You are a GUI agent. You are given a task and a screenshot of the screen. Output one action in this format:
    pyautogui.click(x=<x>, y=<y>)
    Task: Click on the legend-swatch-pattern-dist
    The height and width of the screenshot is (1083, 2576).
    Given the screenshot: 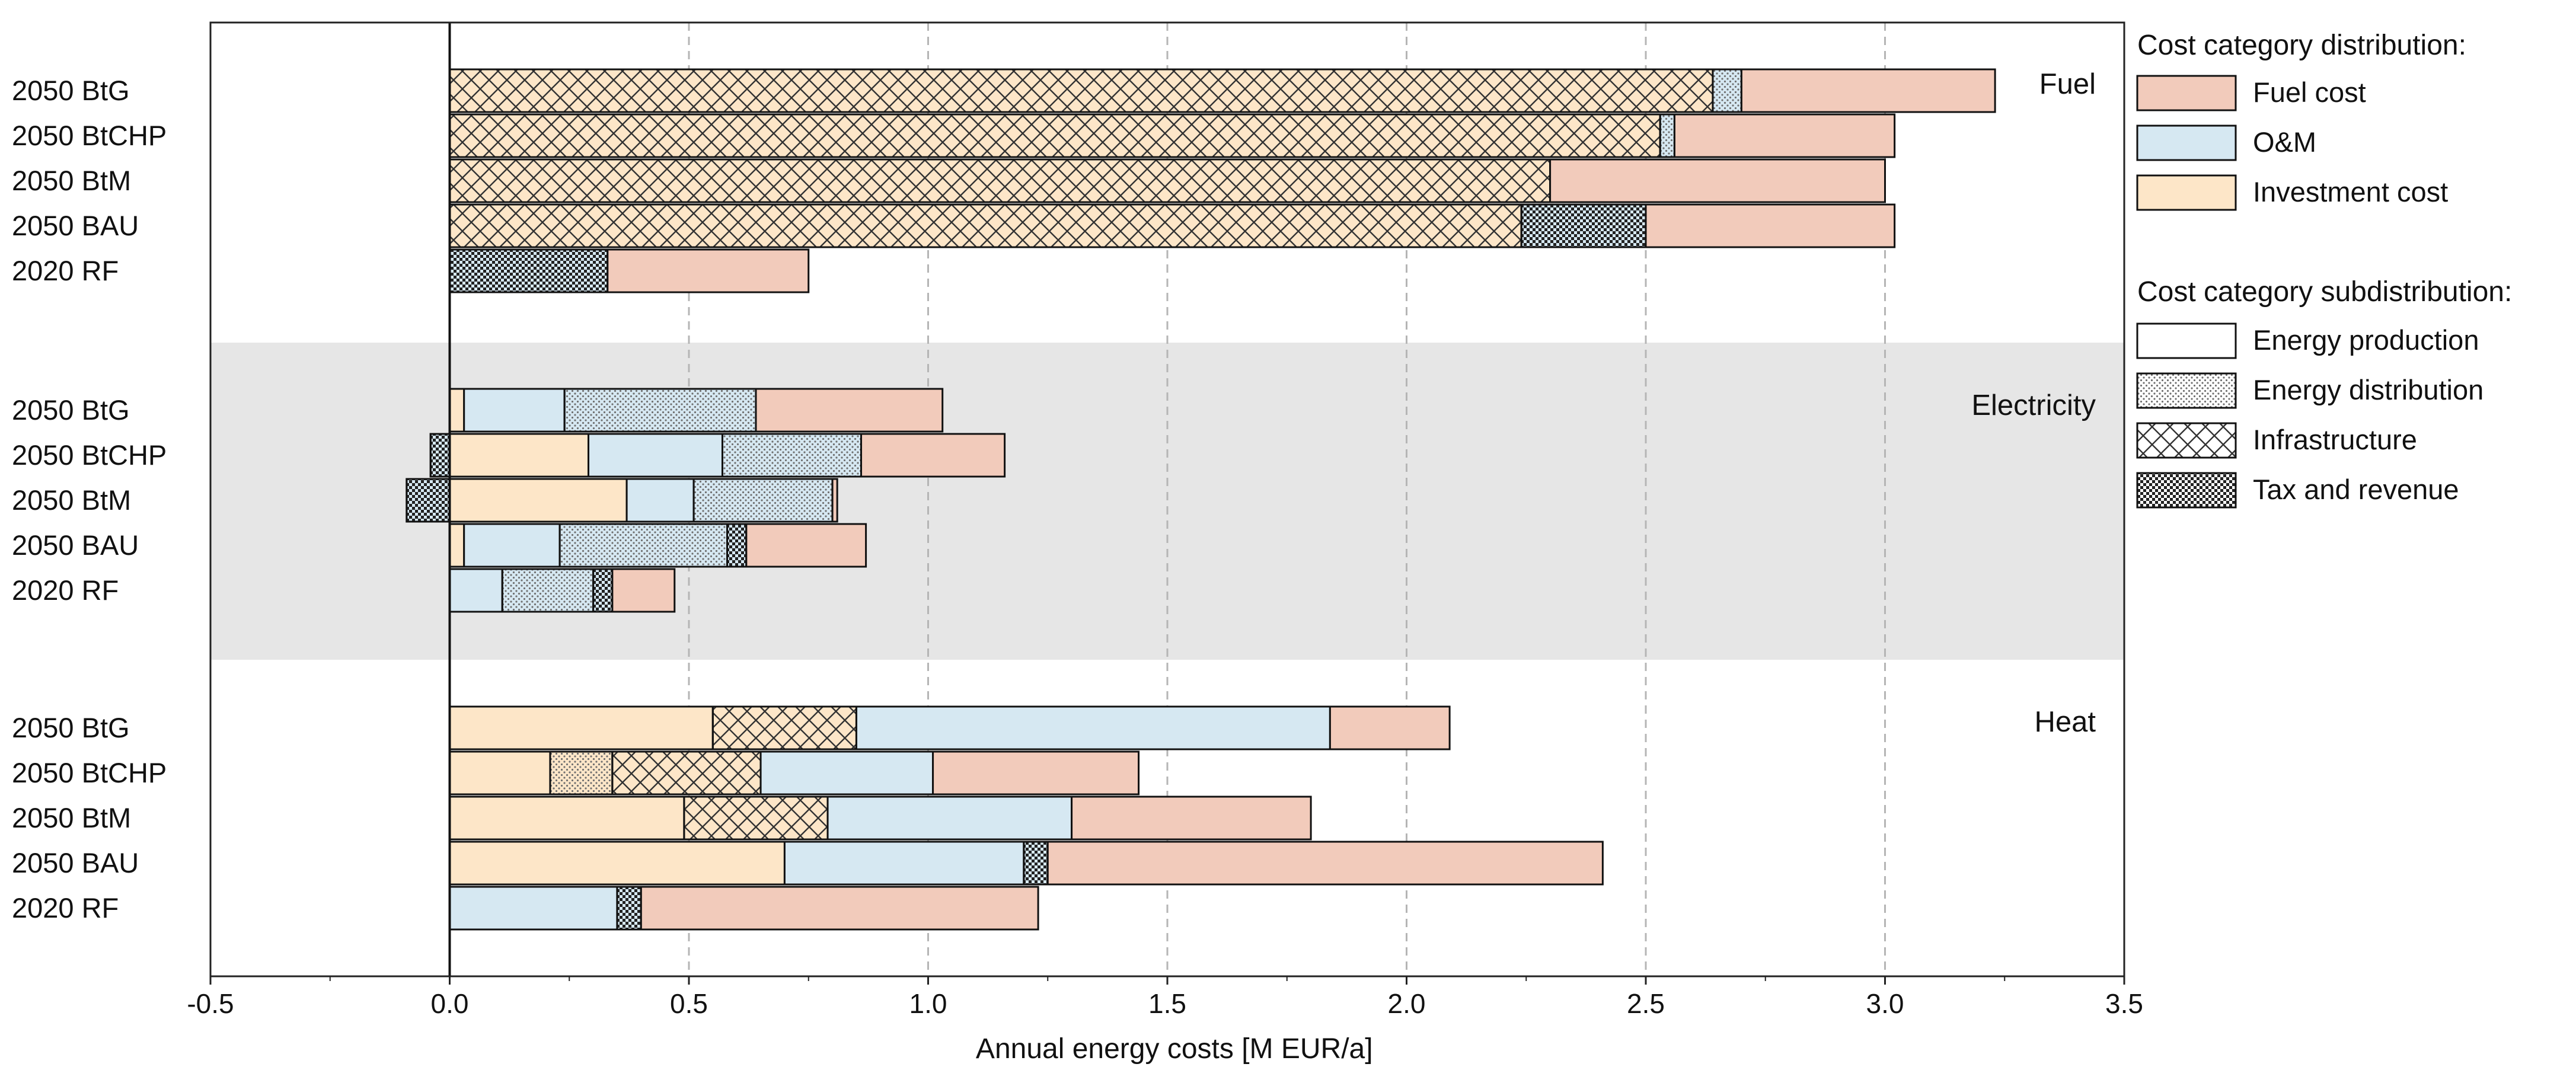 What is the action you would take?
    pyautogui.click(x=2186, y=391)
    